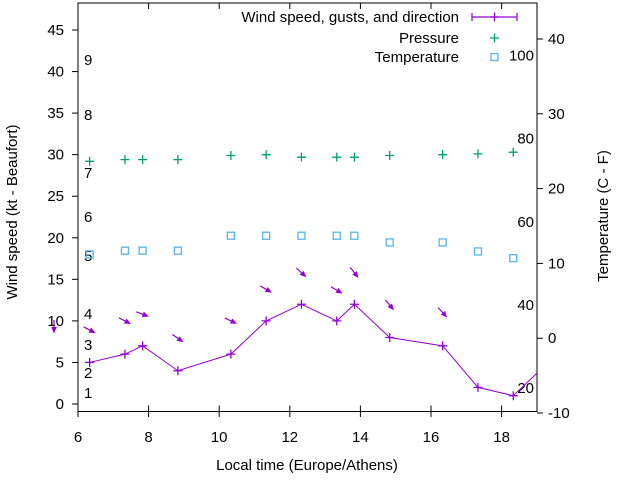 The image size is (640, 480). I want to click on fahrenheit-scale-label: 100, so click(521, 56).